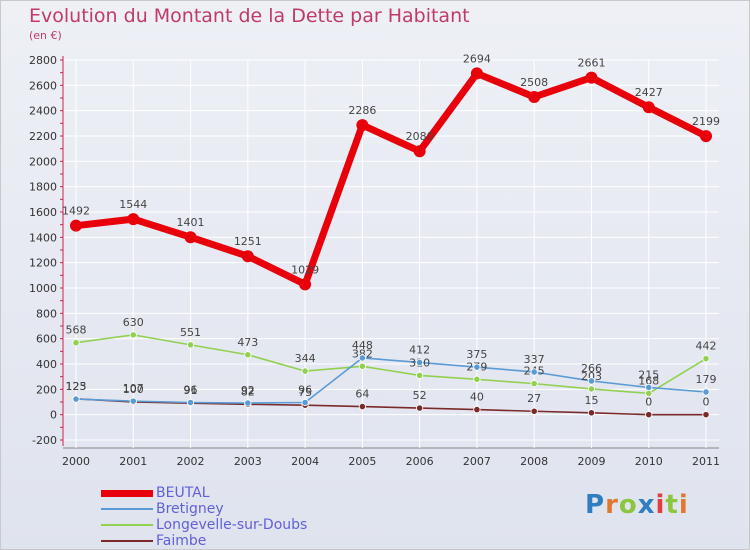 The image size is (750, 550). Describe the element at coordinates (648, 380) in the screenshot. I see `data-label: 168` at that location.